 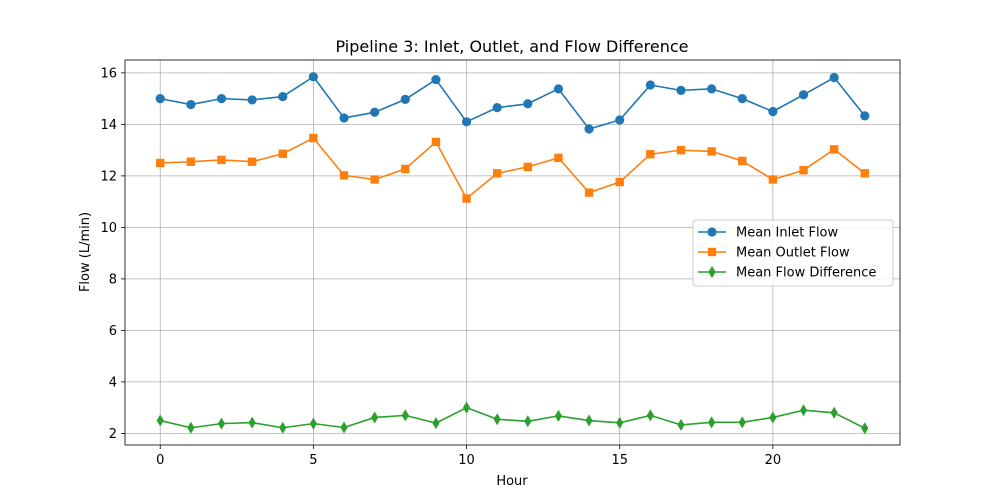 I want to click on y-tick-label: 14, so click(x=108, y=125).